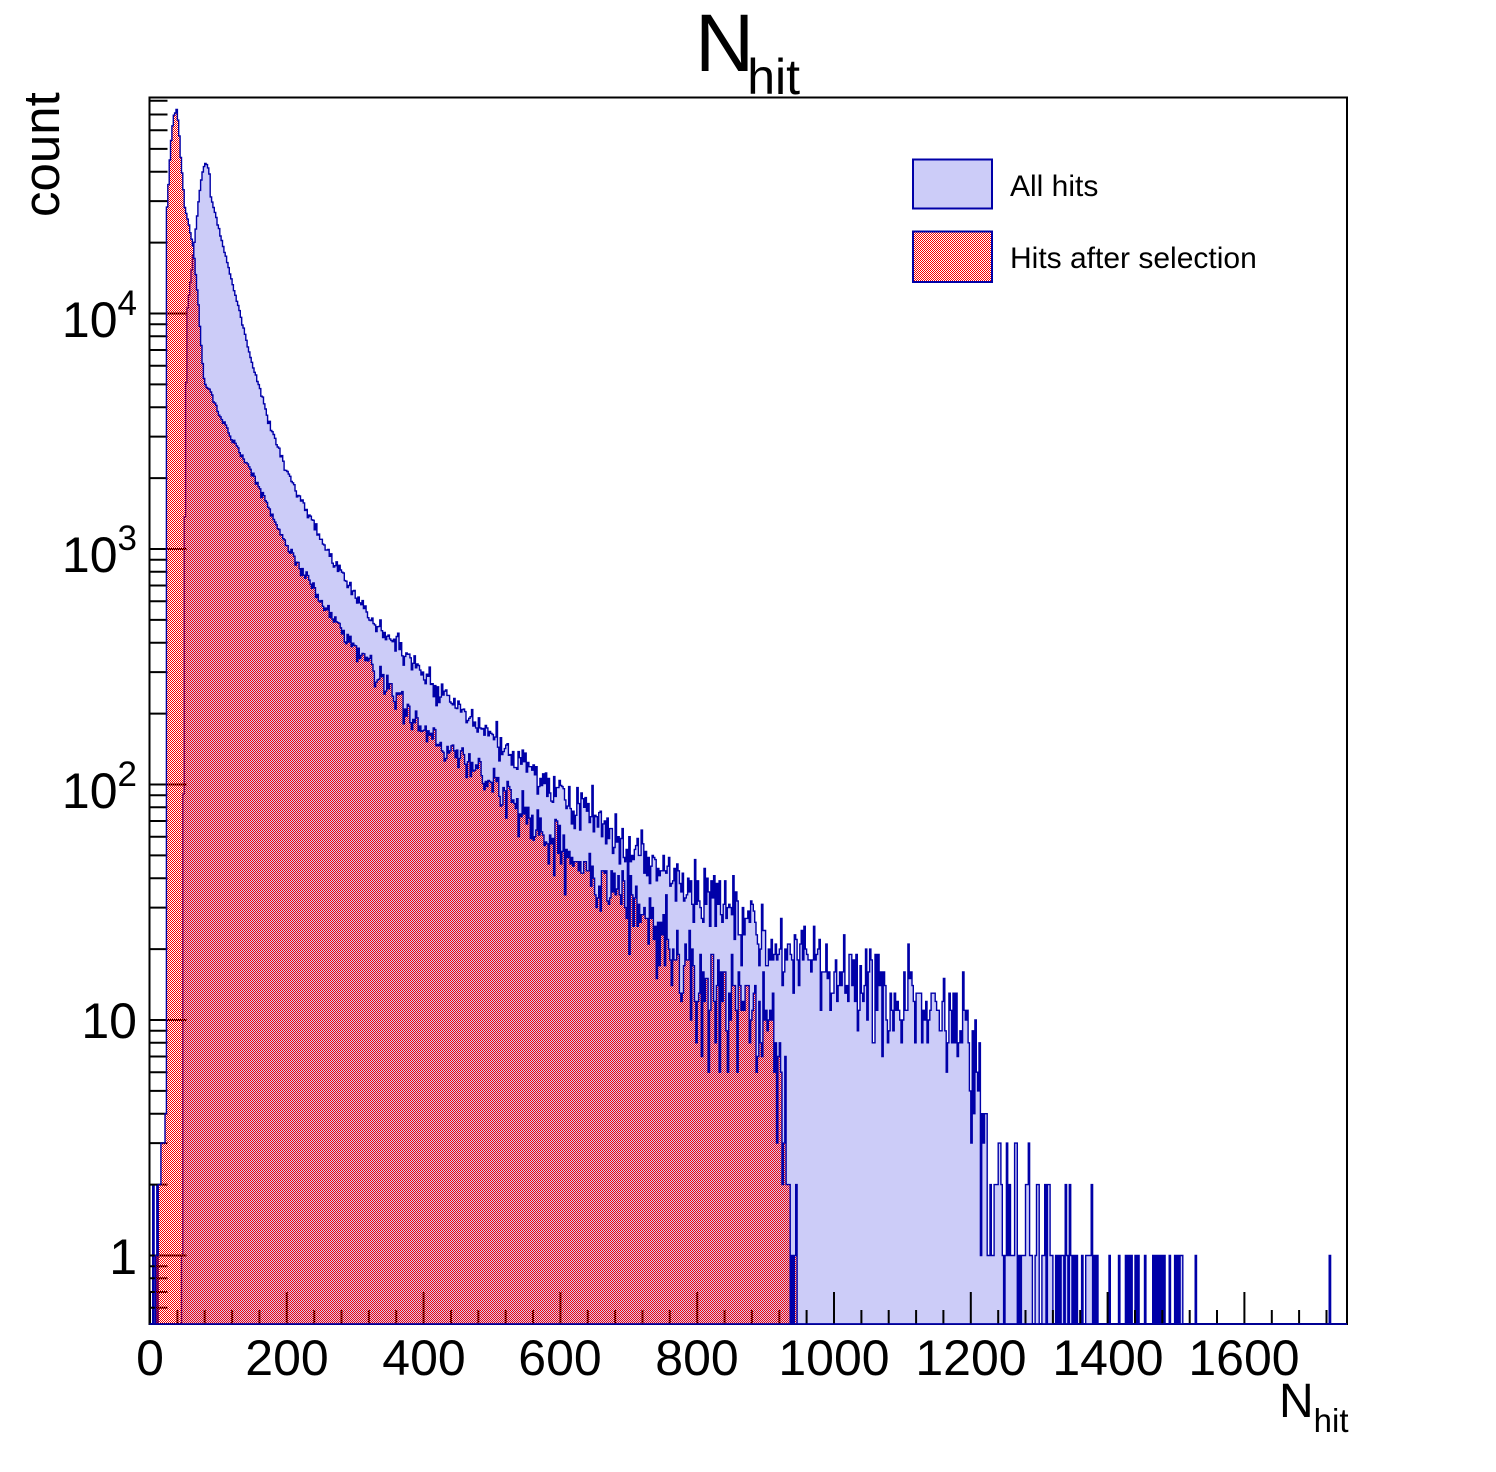  What do you see at coordinates (1243, 1358) in the screenshot?
I see `svg-text: 1600` at bounding box center [1243, 1358].